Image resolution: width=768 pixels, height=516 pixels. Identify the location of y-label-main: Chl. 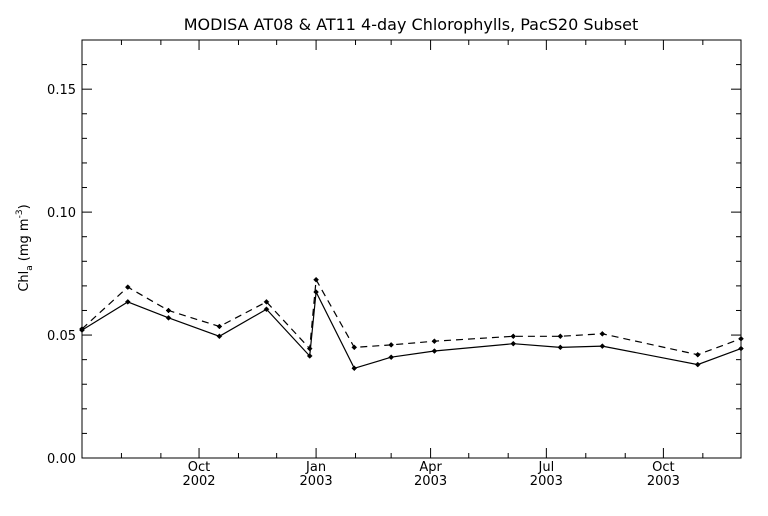
(24, 281).